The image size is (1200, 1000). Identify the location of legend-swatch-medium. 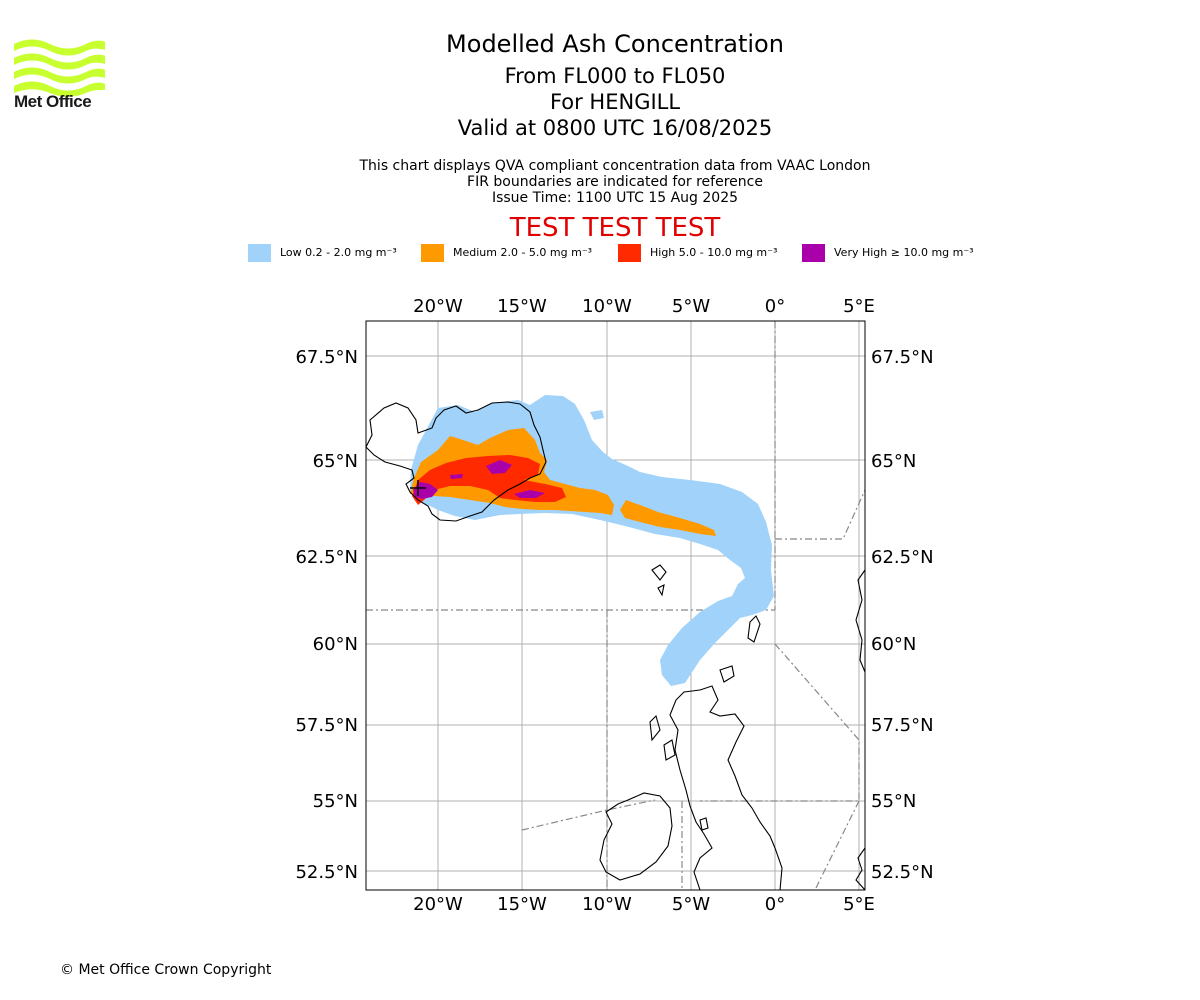
(432, 253).